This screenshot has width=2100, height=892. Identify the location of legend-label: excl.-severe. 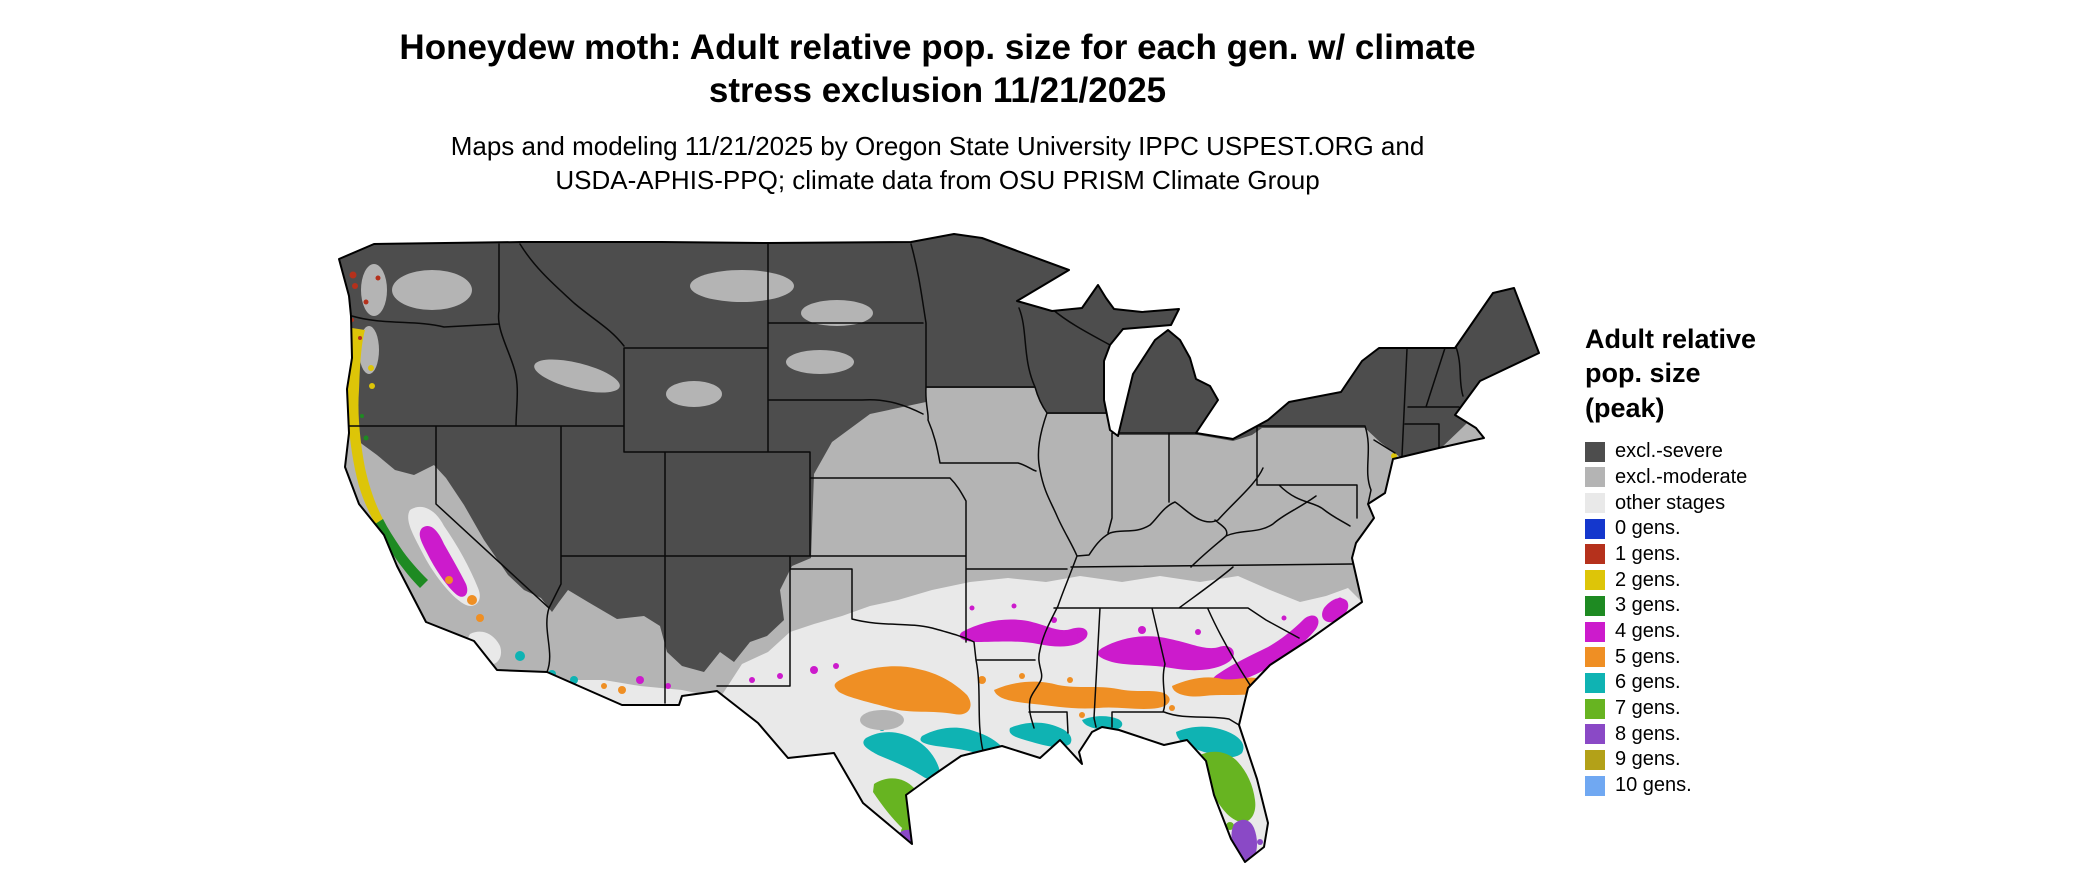
(1669, 451).